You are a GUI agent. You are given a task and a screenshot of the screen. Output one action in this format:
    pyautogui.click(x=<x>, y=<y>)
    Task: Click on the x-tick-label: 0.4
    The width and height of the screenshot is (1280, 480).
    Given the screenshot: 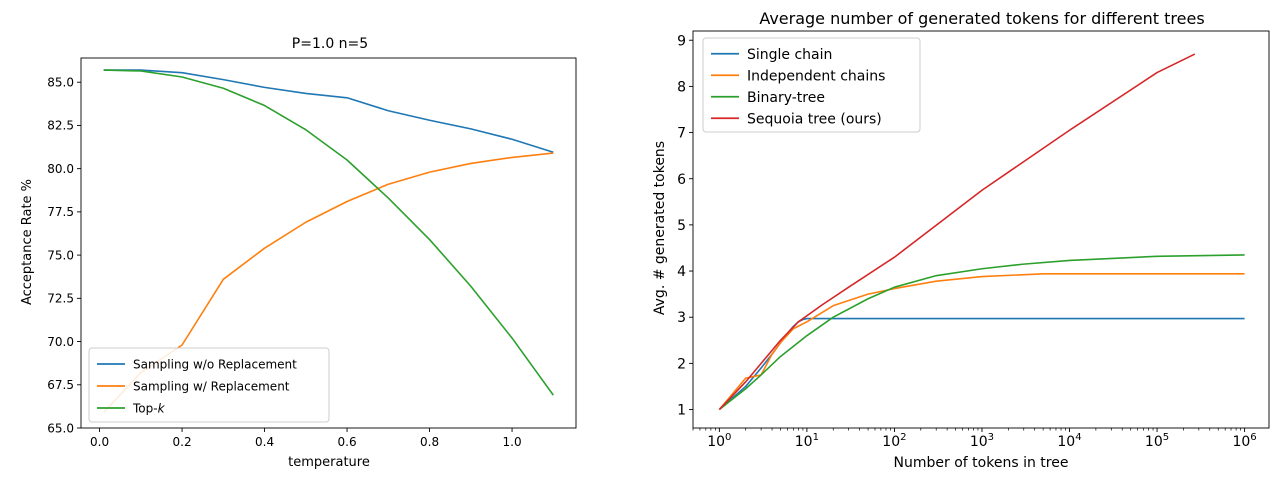 What is the action you would take?
    pyautogui.click(x=264, y=442)
    